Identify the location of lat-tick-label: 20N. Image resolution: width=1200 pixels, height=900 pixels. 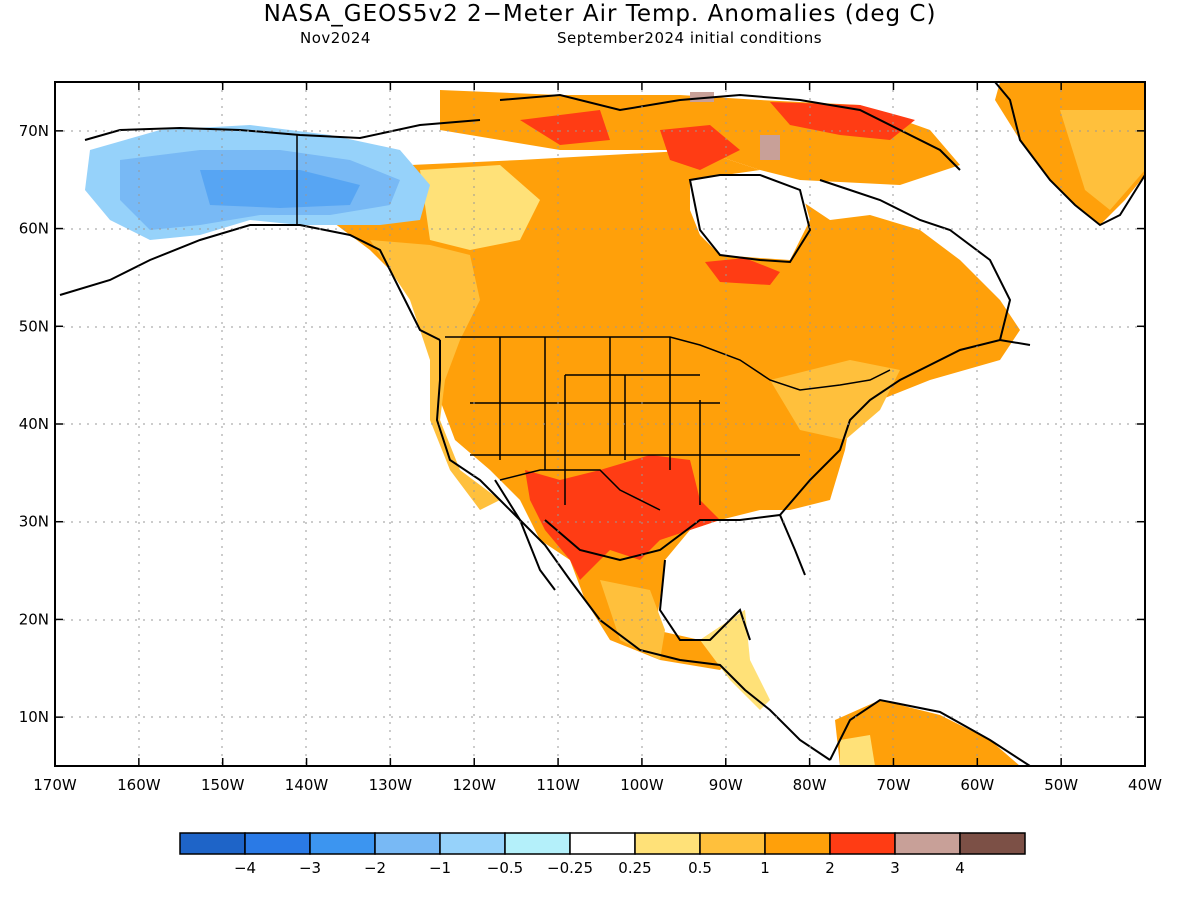
(34, 619).